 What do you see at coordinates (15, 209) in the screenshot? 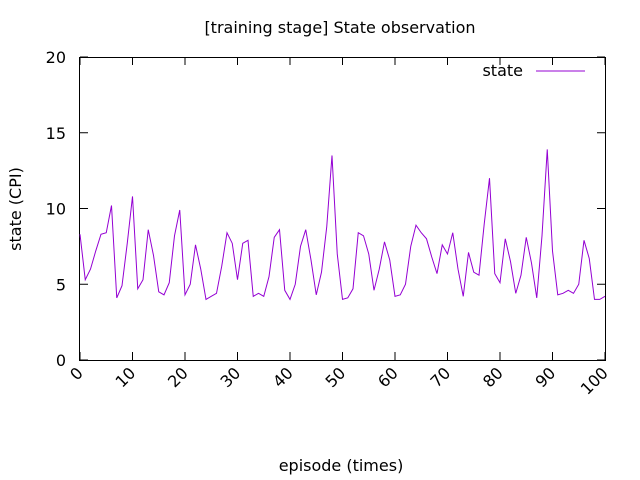
I see `y-axis-label: state (CPI)` at bounding box center [15, 209].